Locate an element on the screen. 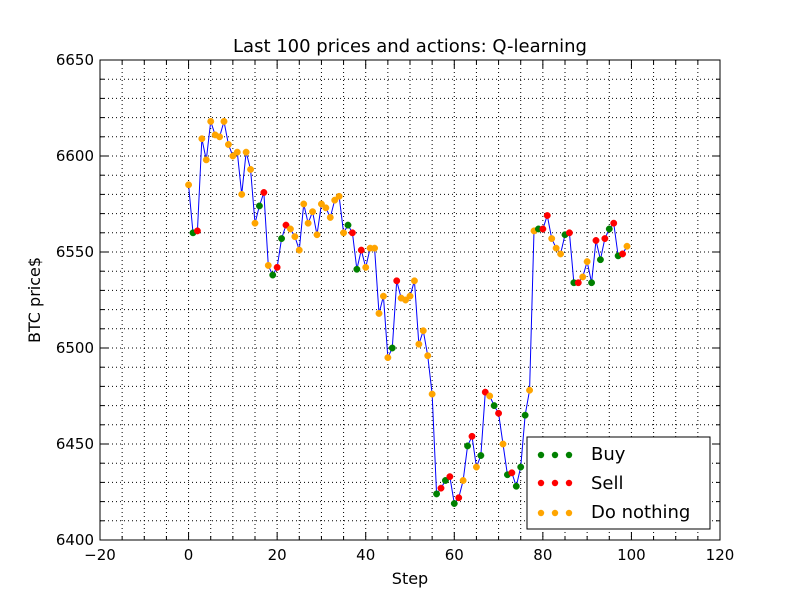  y-tick-label: 6450 is located at coordinates (75, 444).